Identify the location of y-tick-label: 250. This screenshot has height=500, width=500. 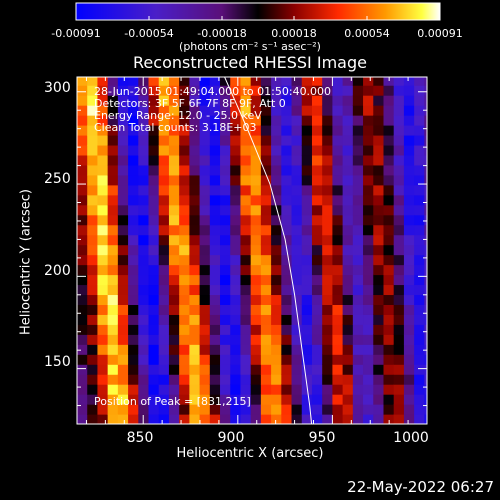
(57, 179).